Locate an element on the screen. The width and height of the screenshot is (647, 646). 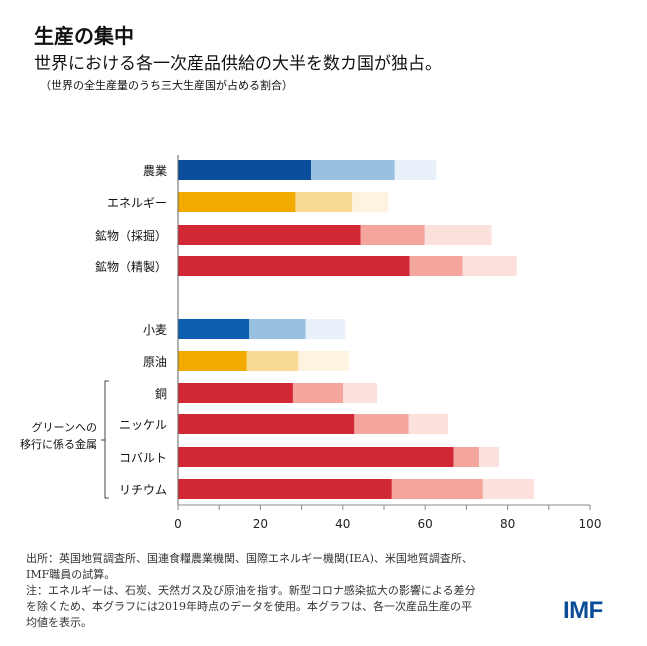
category-label: ニッケル is located at coordinates (143, 425).